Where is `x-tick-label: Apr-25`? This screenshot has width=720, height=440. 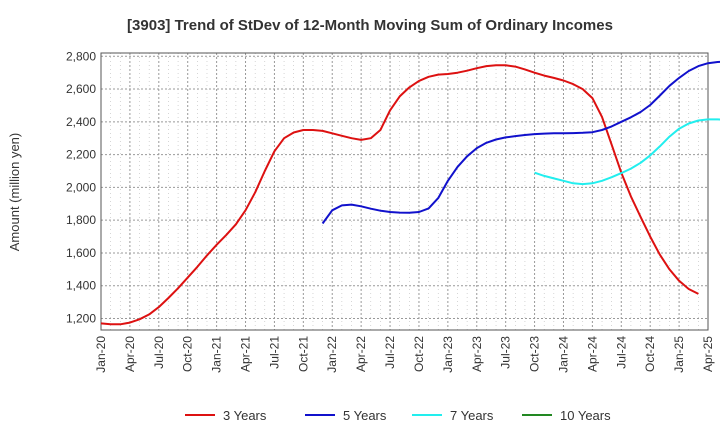
x-tick-label: Apr-25 is located at coordinates (708, 354).